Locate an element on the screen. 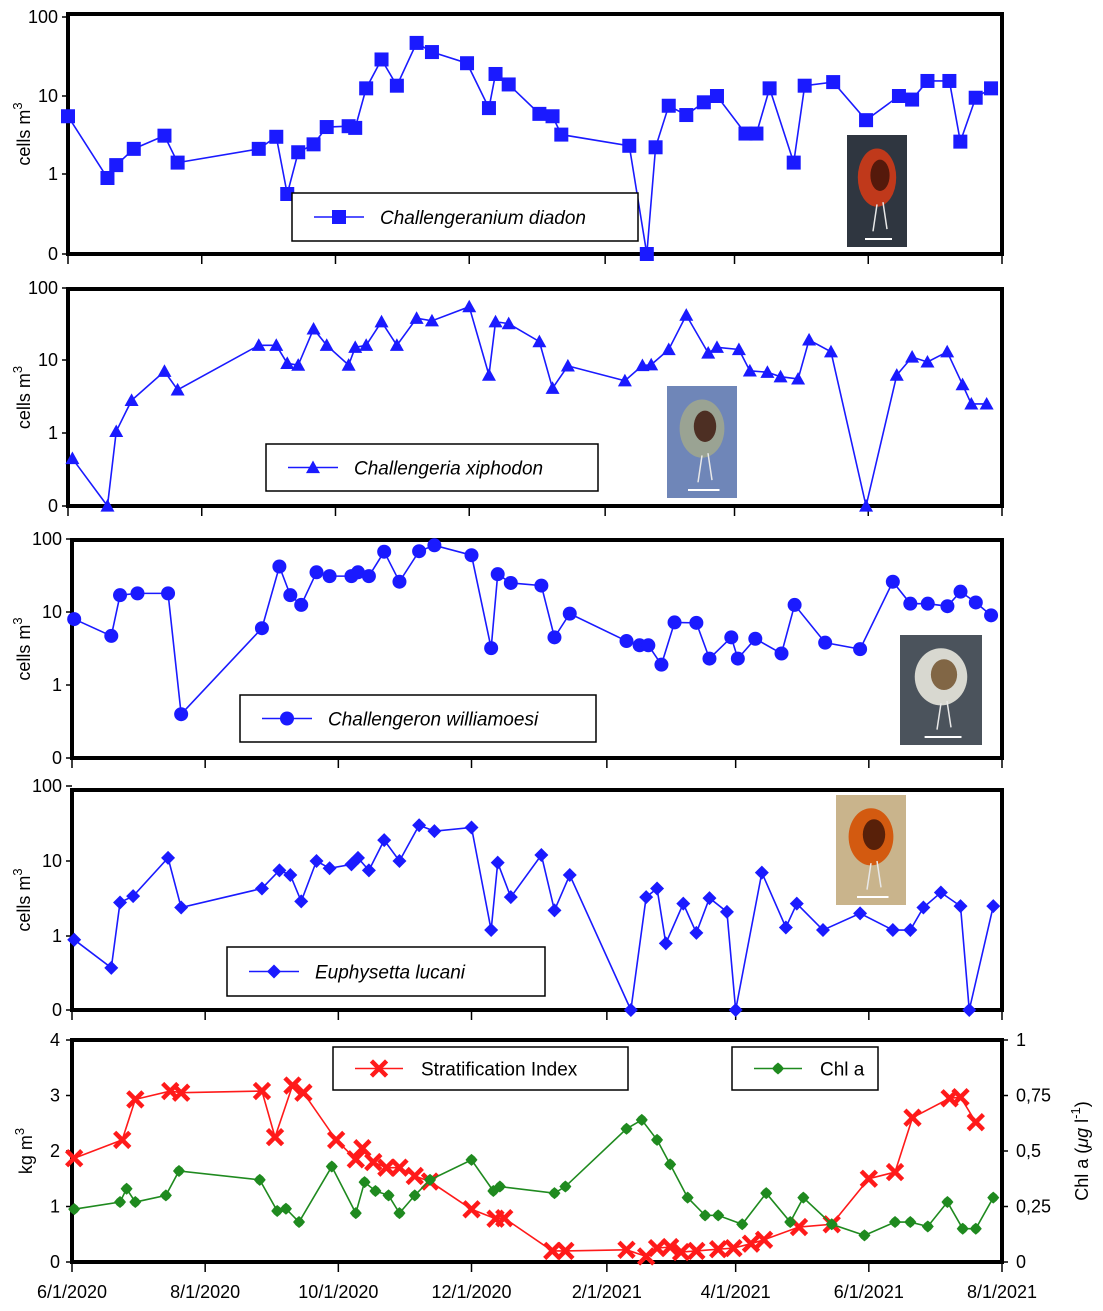 The height and width of the screenshot is (1311, 1103). series-triangle is located at coordinates (529, 405).